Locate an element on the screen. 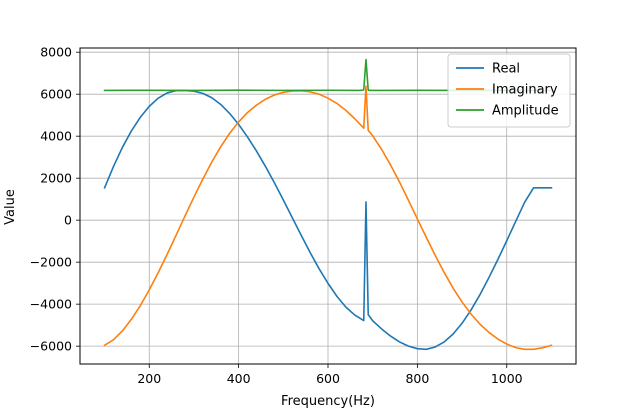 The image size is (640, 409). legend-box is located at coordinates (509, 90).